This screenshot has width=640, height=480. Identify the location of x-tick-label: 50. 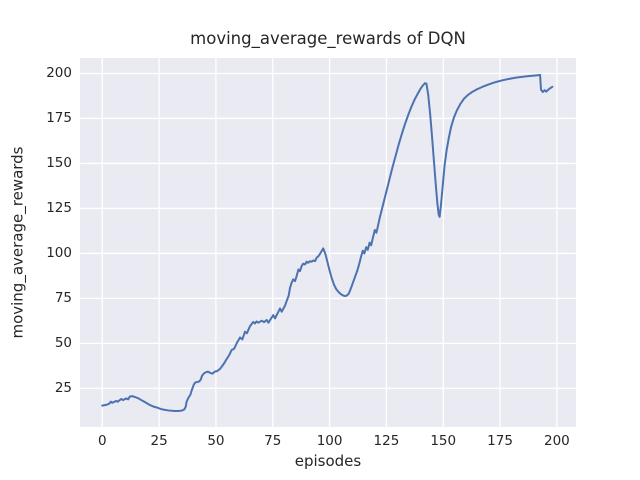
(216, 441).